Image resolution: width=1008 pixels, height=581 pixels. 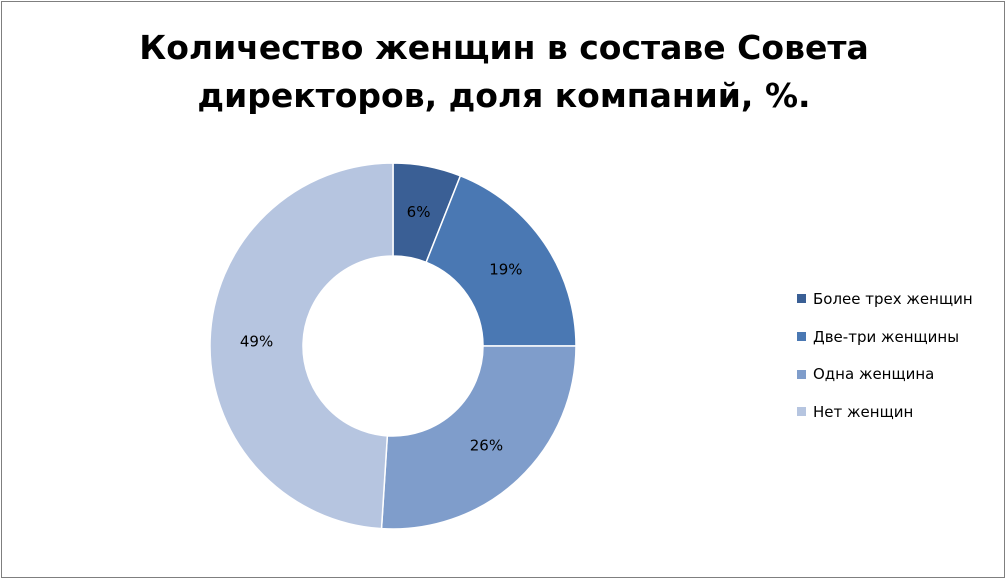 What do you see at coordinates (301, 346) in the screenshot?
I see `donut-slice-none` at bounding box center [301, 346].